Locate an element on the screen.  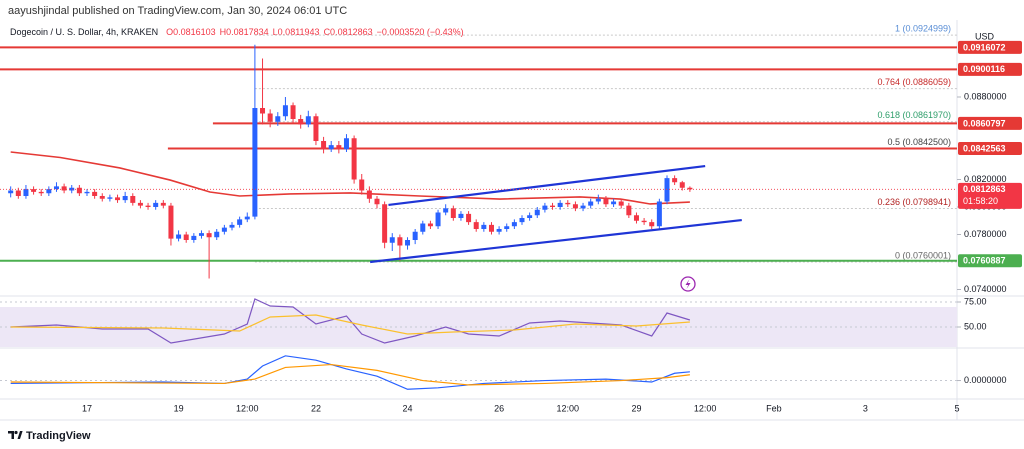
level-price-label: 0.0916072 is located at coordinates (984, 47).